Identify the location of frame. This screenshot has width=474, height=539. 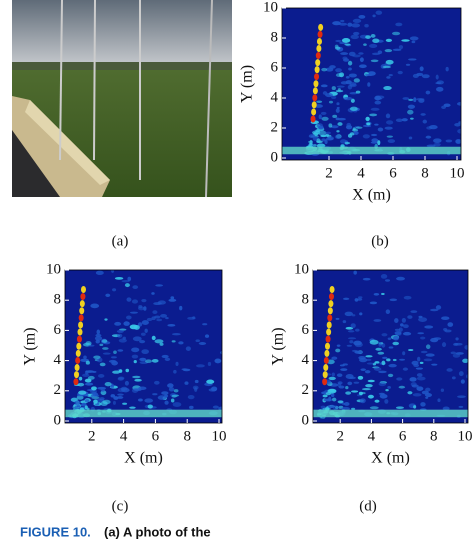
(371, 84).